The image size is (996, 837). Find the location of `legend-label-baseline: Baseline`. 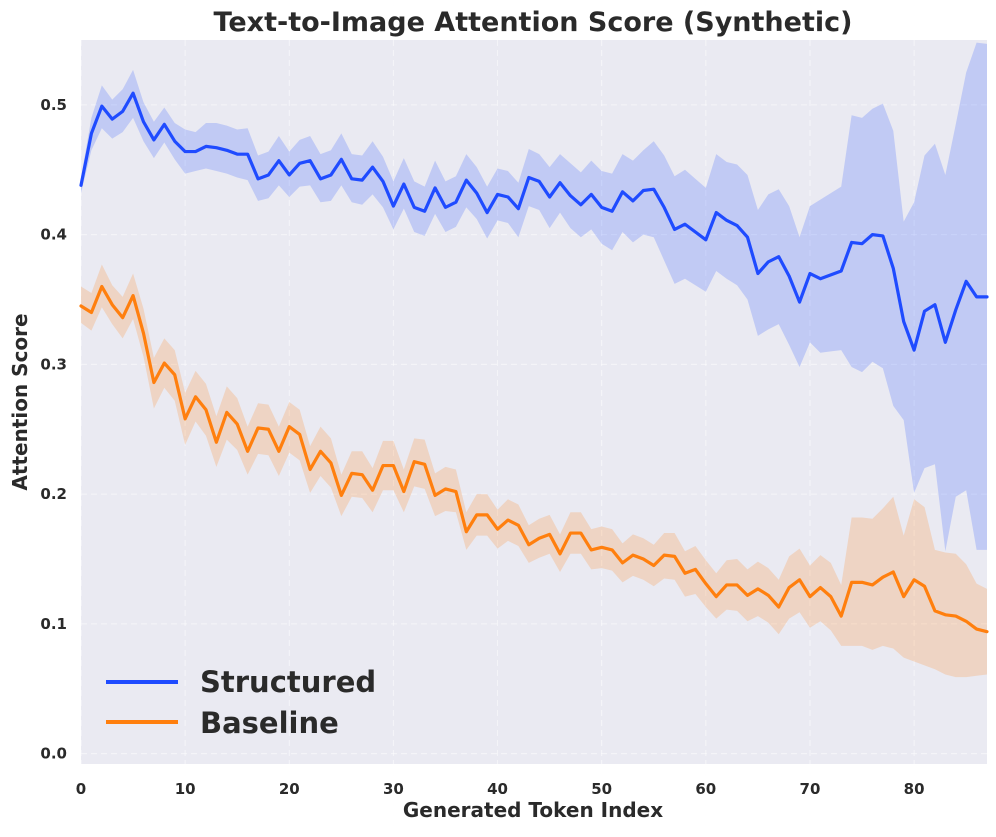

legend-label-baseline: Baseline is located at coordinates (269, 723).